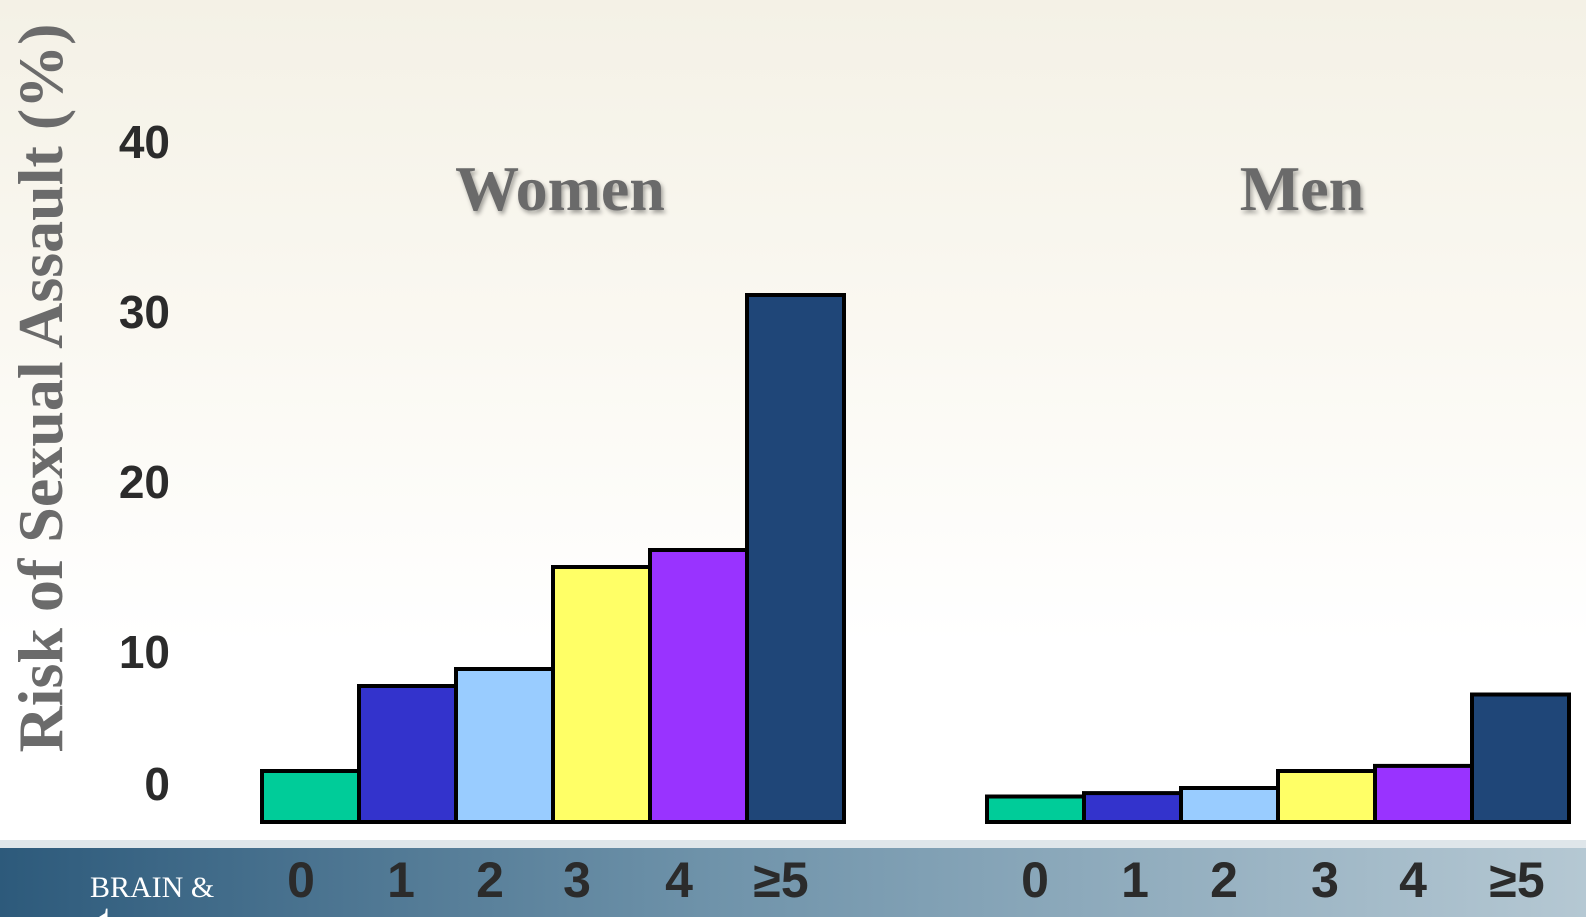 This screenshot has width=1586, height=917. Describe the element at coordinates (40, 388) in the screenshot. I see `y-axis-label: Risk of Sexual Assault (%)` at that location.